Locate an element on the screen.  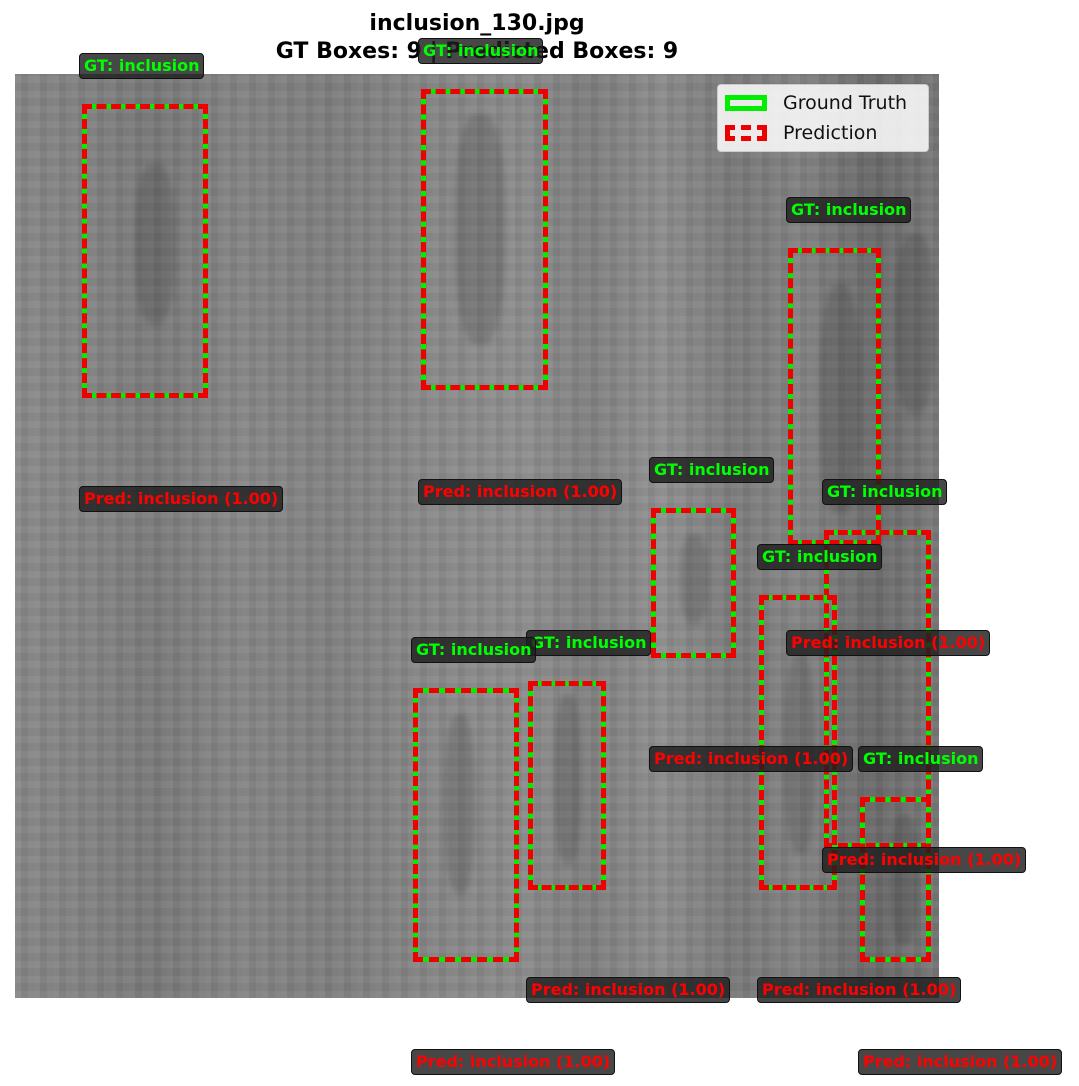
legend-entry-ground-truth: Ground Truth is located at coordinates (816, 103).